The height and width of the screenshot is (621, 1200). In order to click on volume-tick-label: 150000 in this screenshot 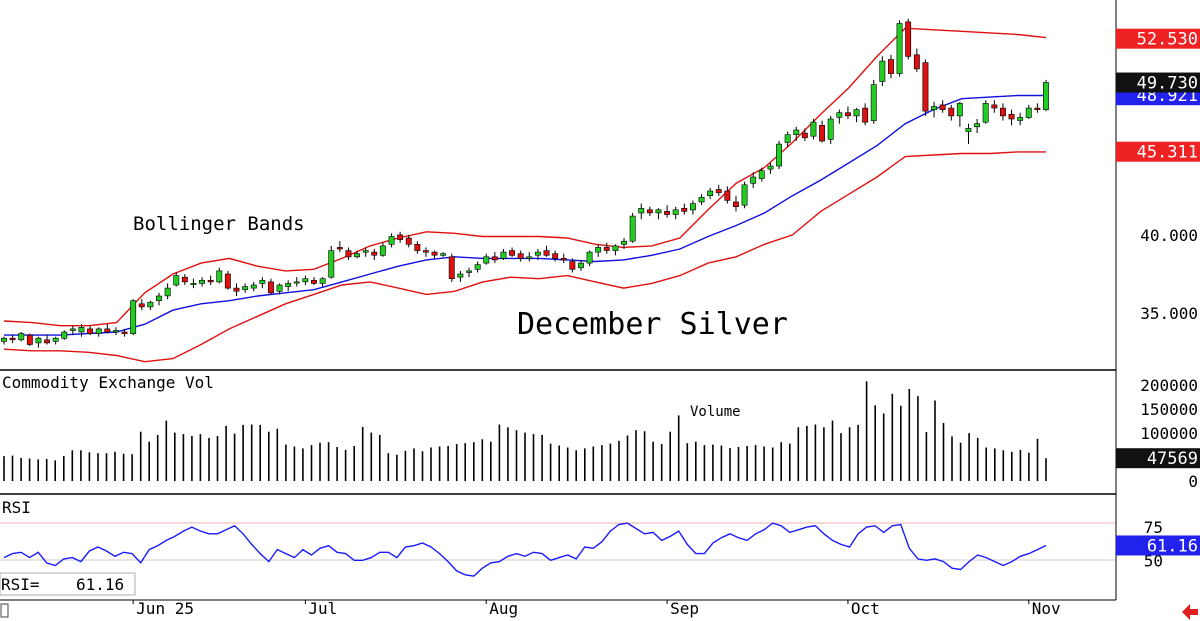, I will do `click(1169, 409)`.